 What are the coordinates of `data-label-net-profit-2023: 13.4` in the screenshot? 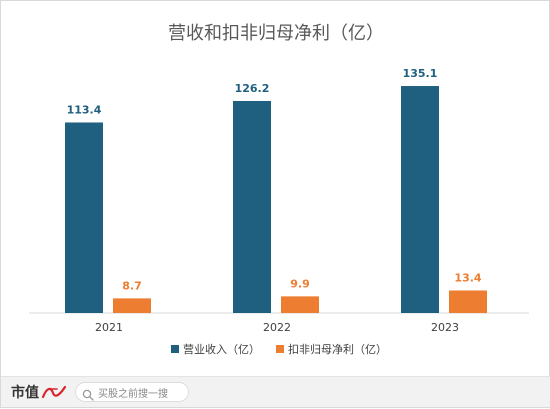 It's located at (467, 277).